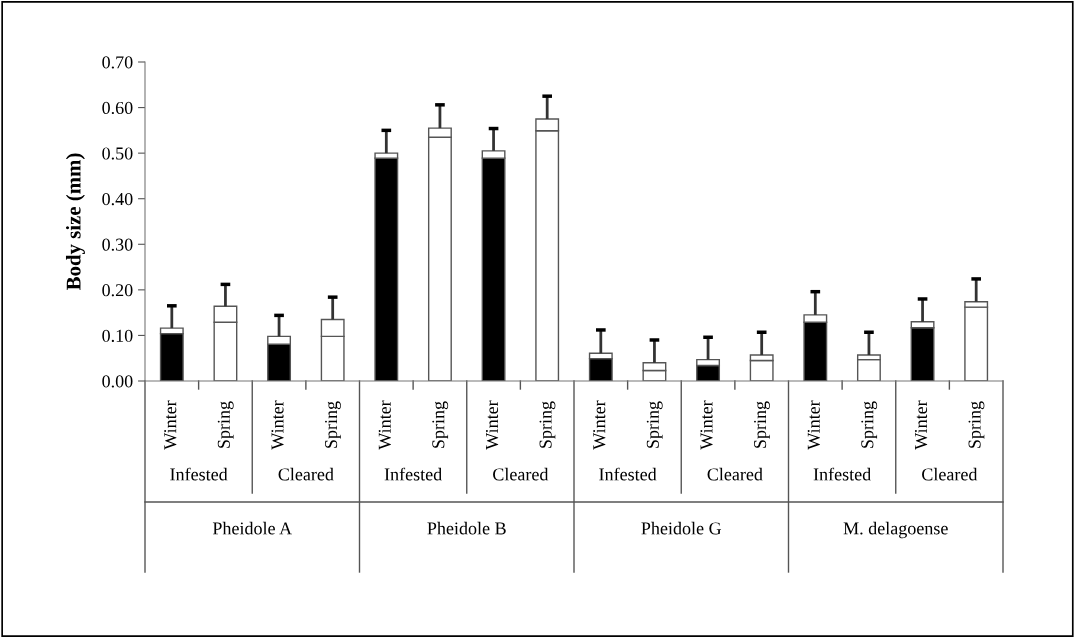 This screenshot has width=1076, height=638. I want to click on y-tick-label: 0.50, so click(117, 153).